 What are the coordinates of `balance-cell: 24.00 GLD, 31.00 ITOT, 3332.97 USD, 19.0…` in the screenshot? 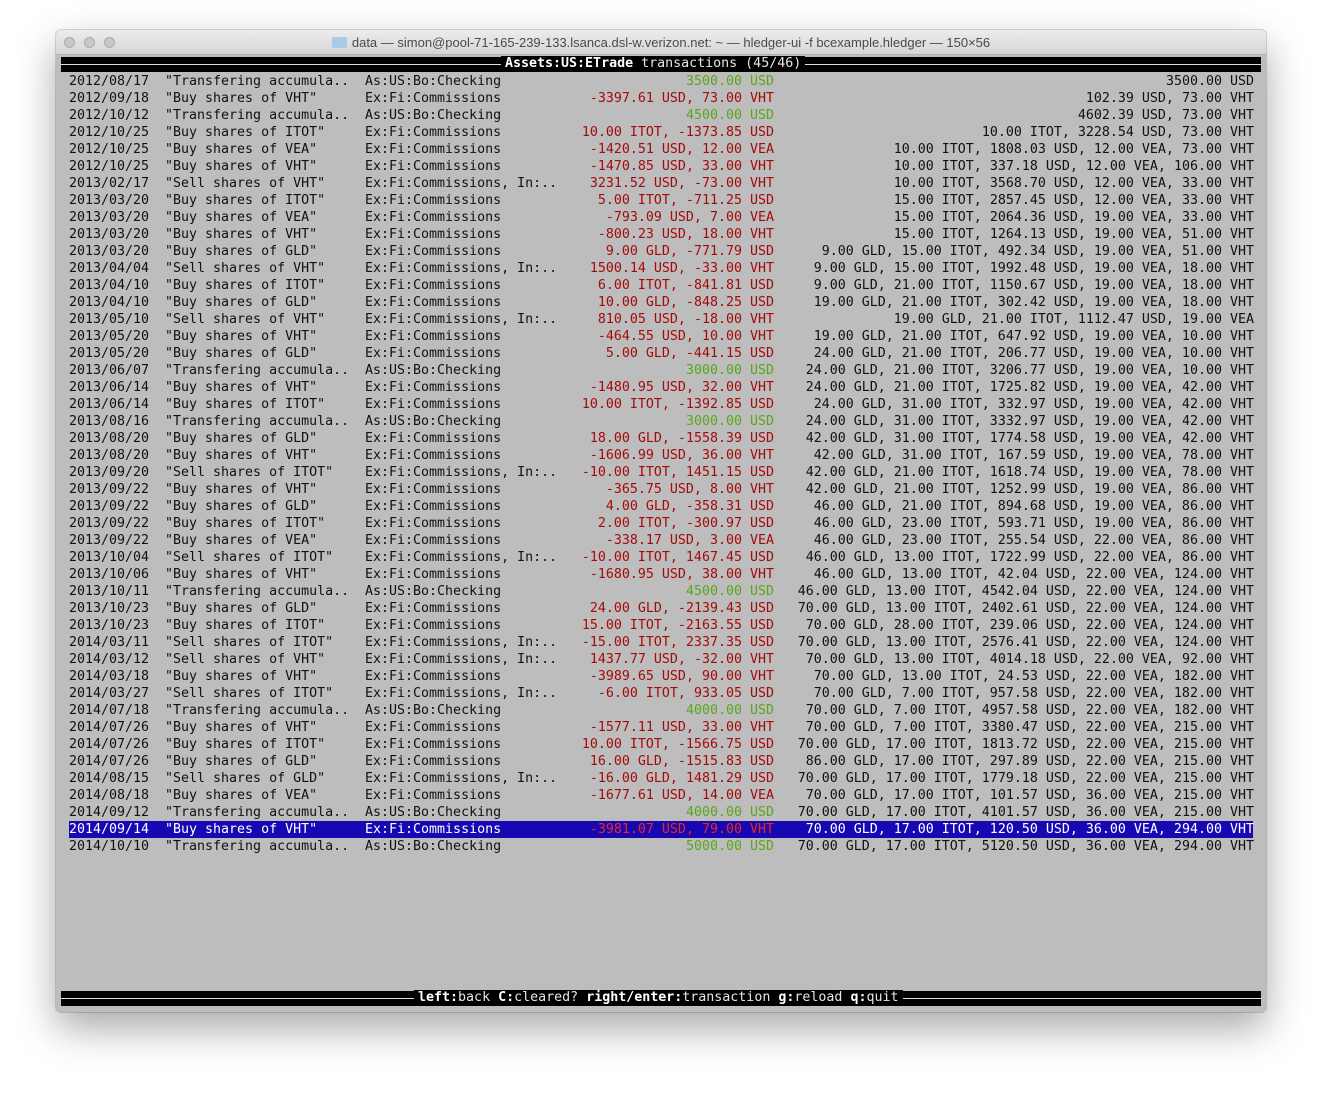 It's located at (1029, 421).